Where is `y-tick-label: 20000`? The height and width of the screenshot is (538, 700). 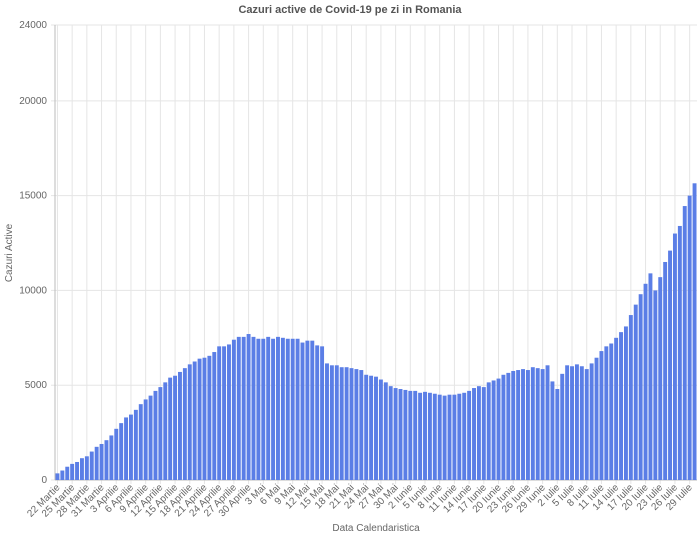 y-tick-label: 20000 is located at coordinates (33, 101).